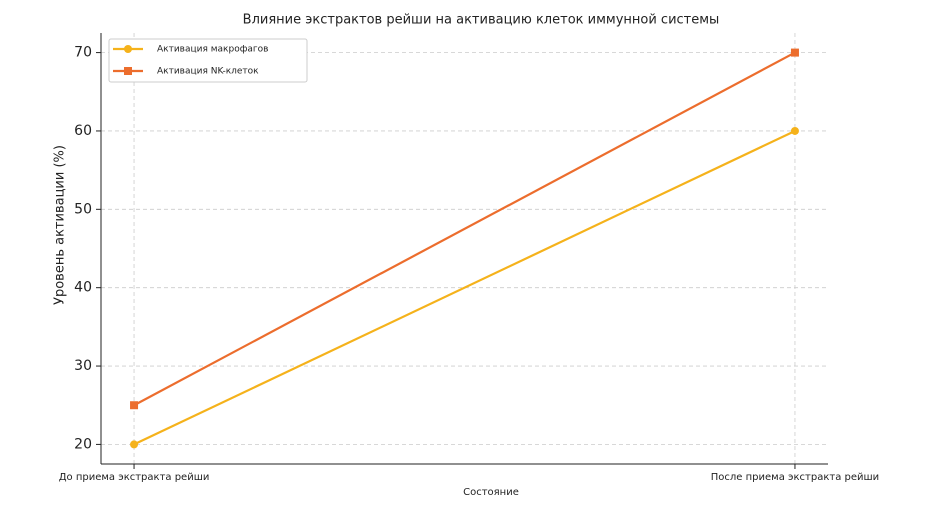 Image resolution: width=940 pixels, height=515 pixels. Describe the element at coordinates (83, 288) in the screenshot. I see `y-tick-label: 40` at that location.